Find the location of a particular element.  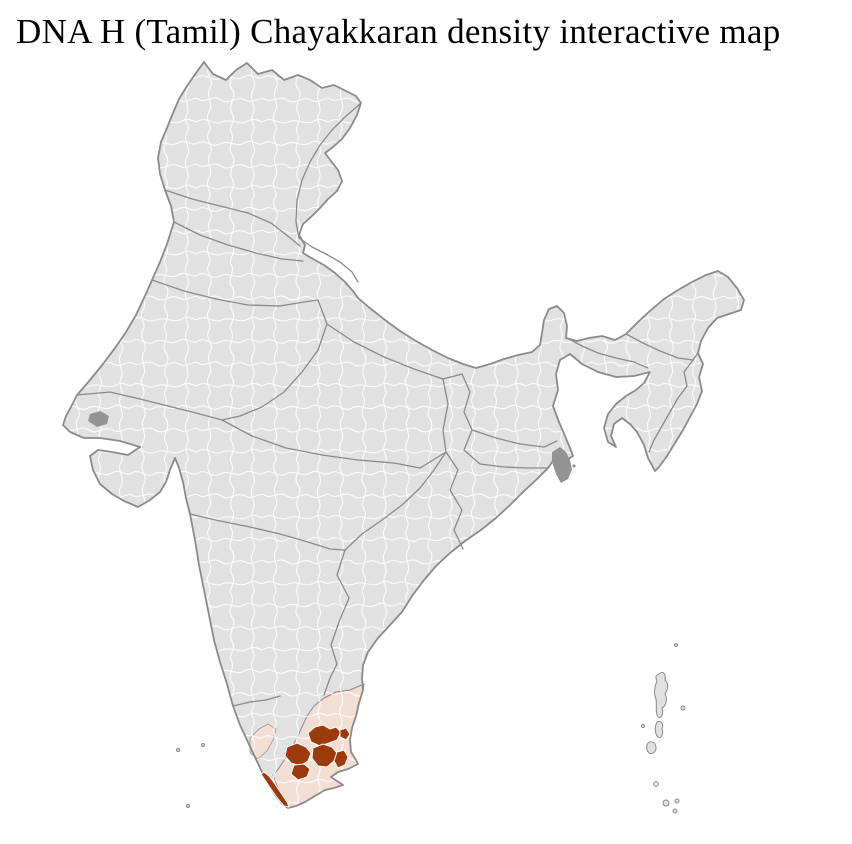

delta-speck is located at coordinates (574, 466).